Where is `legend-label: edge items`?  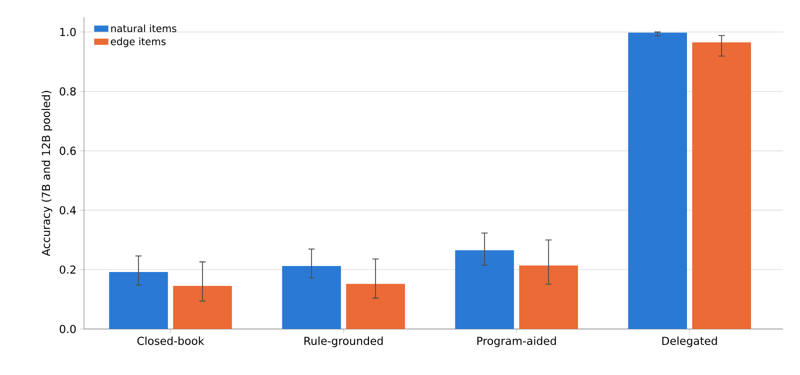
legend-label: edge items is located at coordinates (138, 42).